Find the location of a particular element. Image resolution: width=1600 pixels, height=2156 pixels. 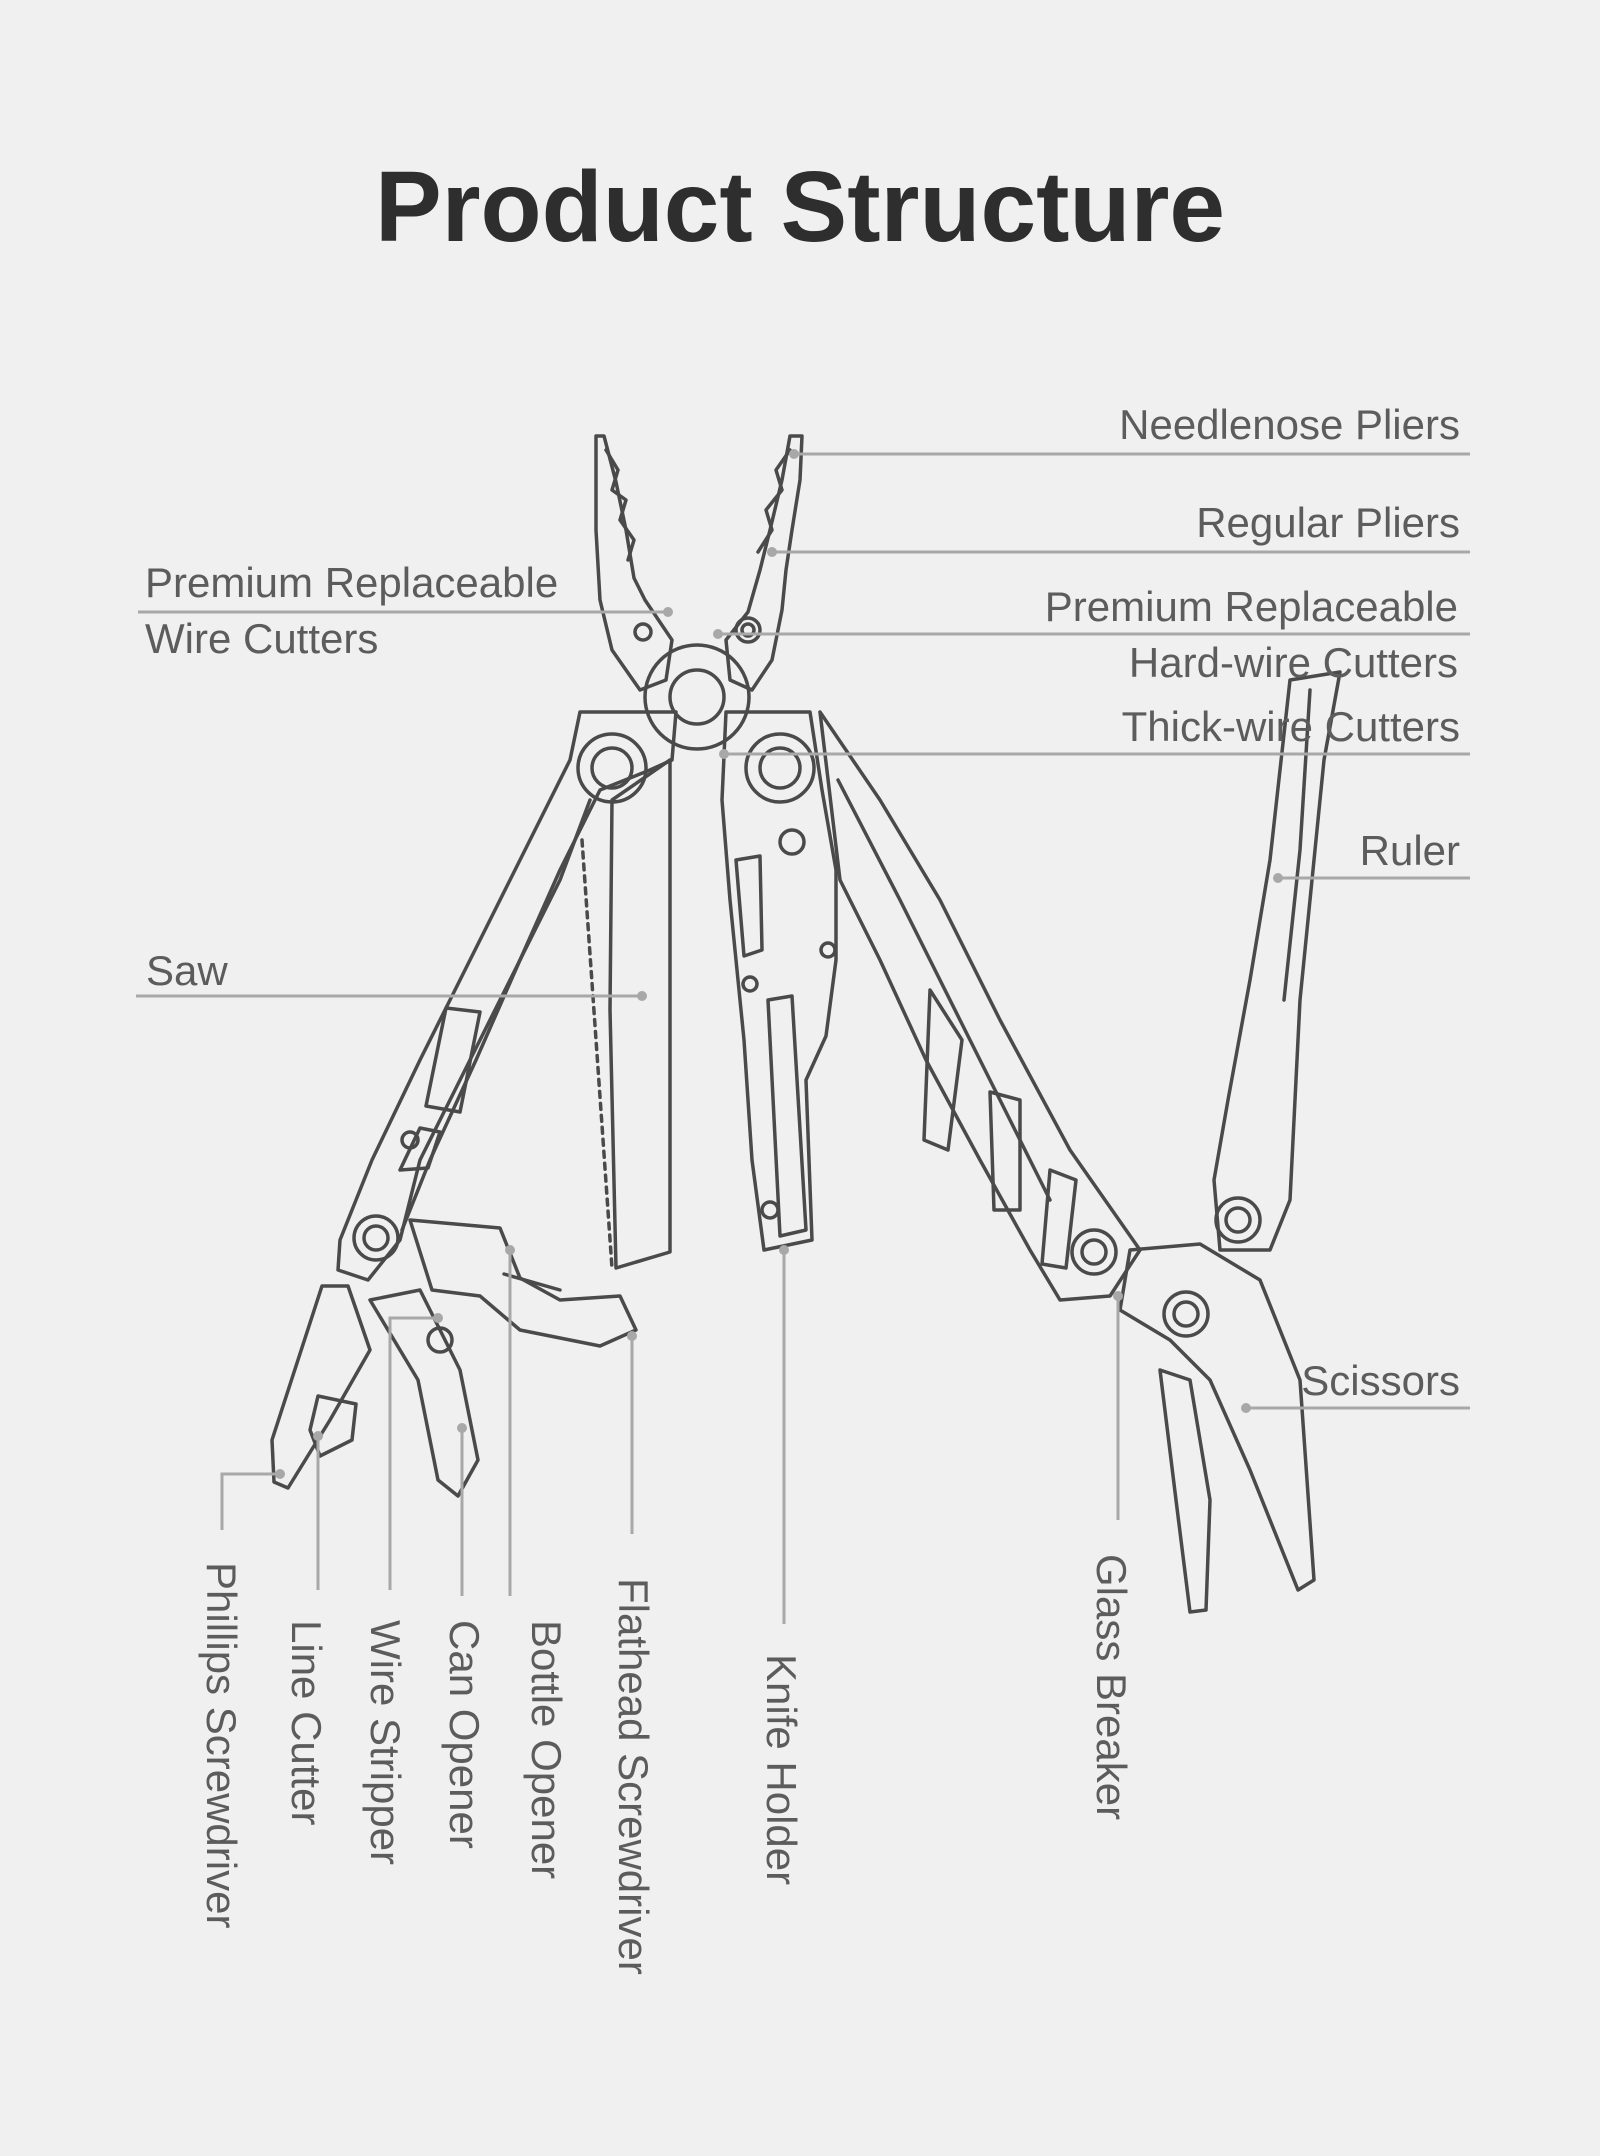

label-flathead-screwdriver: Flathead Screwdriver is located at coordinates (633, 1776).